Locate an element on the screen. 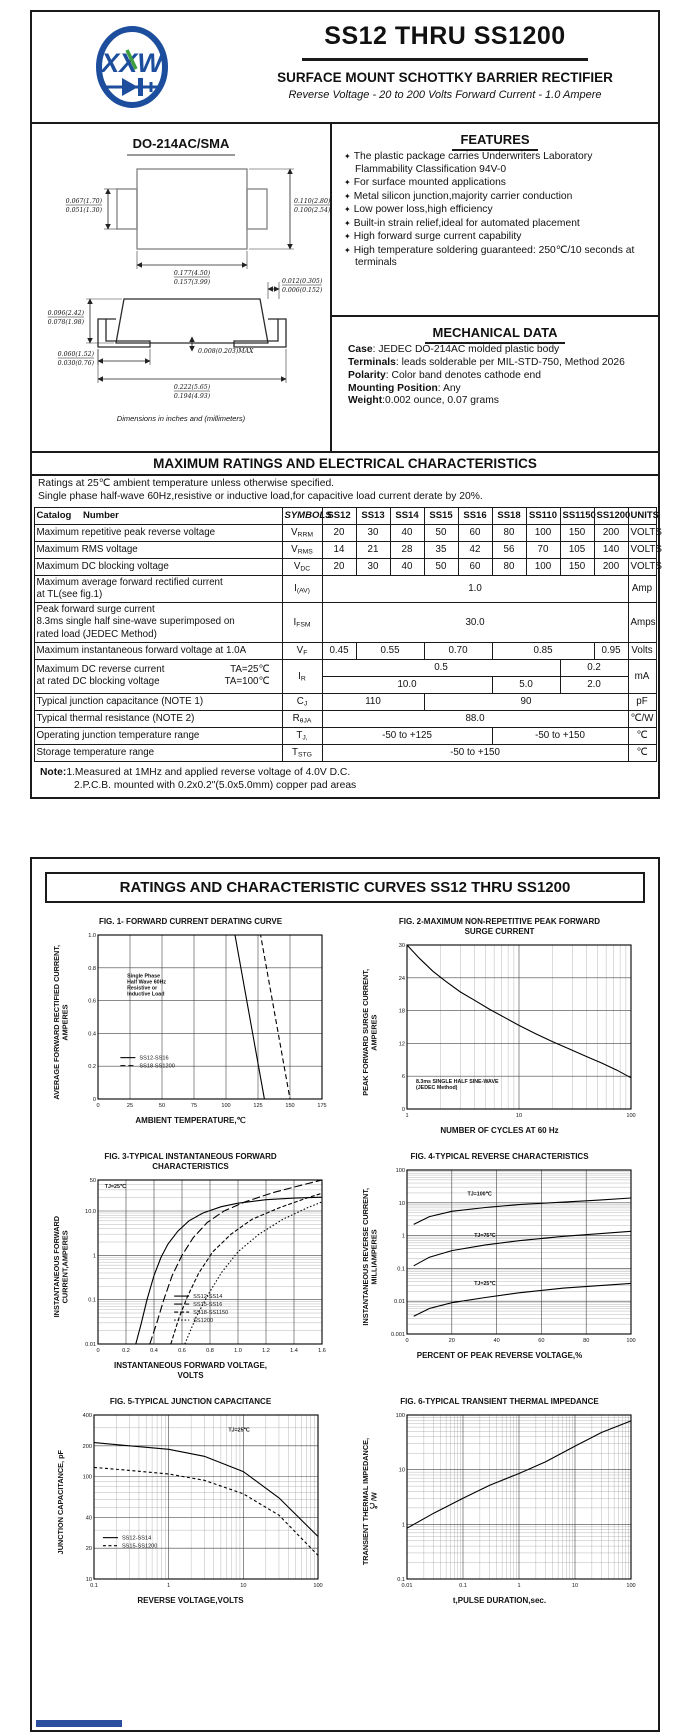  ratings-param-cell: Storage temperature range is located at coordinates (158, 752).